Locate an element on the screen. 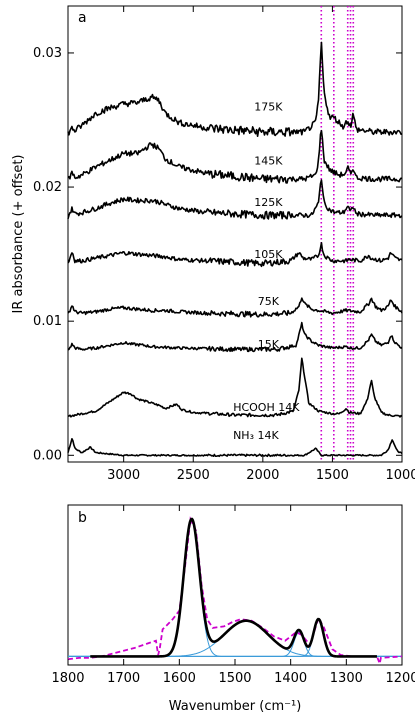 This screenshot has width=415, height=726. b-x-tick-label-3: 1500 is located at coordinates (234, 678).